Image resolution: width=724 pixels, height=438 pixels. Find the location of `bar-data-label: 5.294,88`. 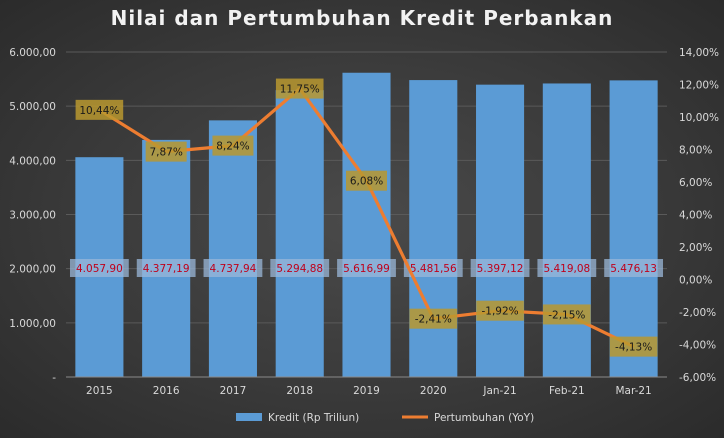

bar-data-label: 5.294,88 is located at coordinates (299, 269).